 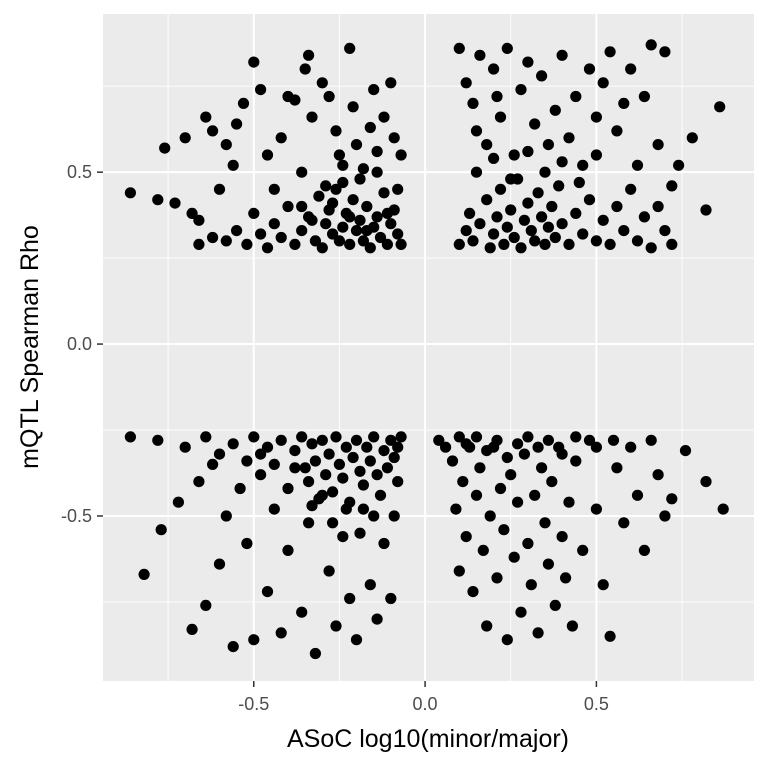 I want to click on y-tick-label: 0.0, so click(x=79, y=344).